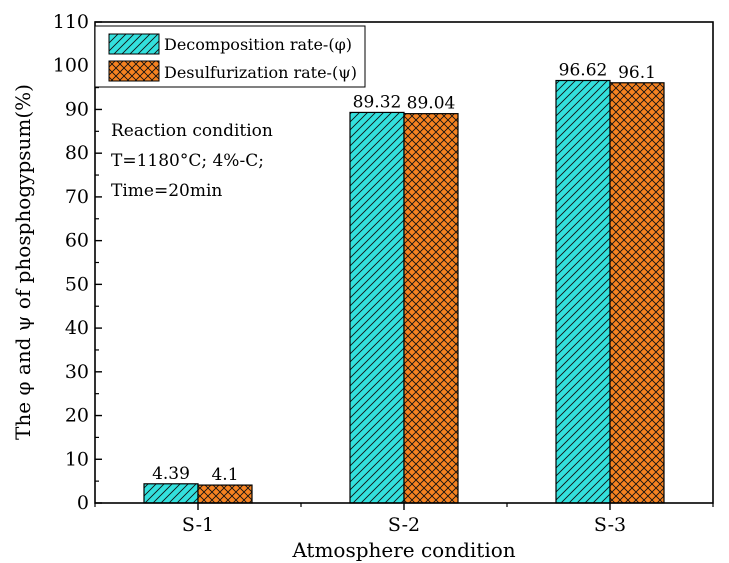 This screenshot has width=729, height=563. Describe the element at coordinates (403, 550) in the screenshot. I see `x-axis-title: Atmosphere condition` at that location.